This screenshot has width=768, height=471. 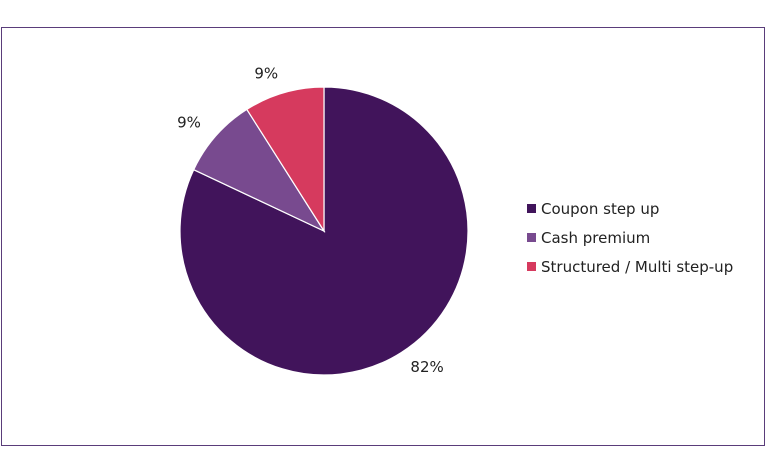 I want to click on pie-slice-structured-multi-step-up, so click(x=285, y=160).